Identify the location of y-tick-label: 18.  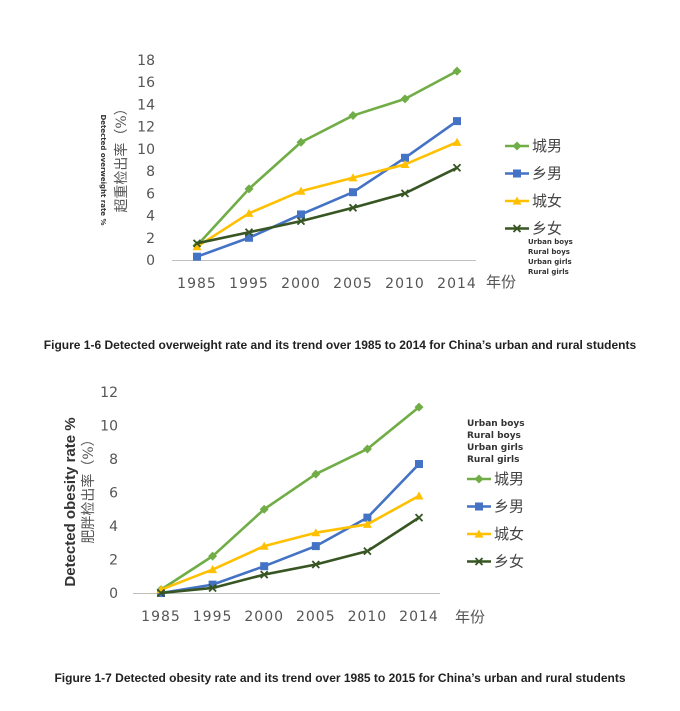
(146, 61).